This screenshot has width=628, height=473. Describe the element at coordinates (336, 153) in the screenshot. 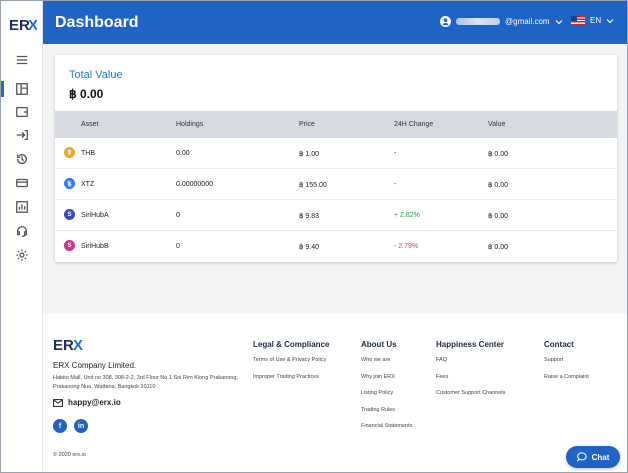

I see `table-row: ฿ THB 0.00 ฿ 1.00 - ฿ 0.00` at that location.